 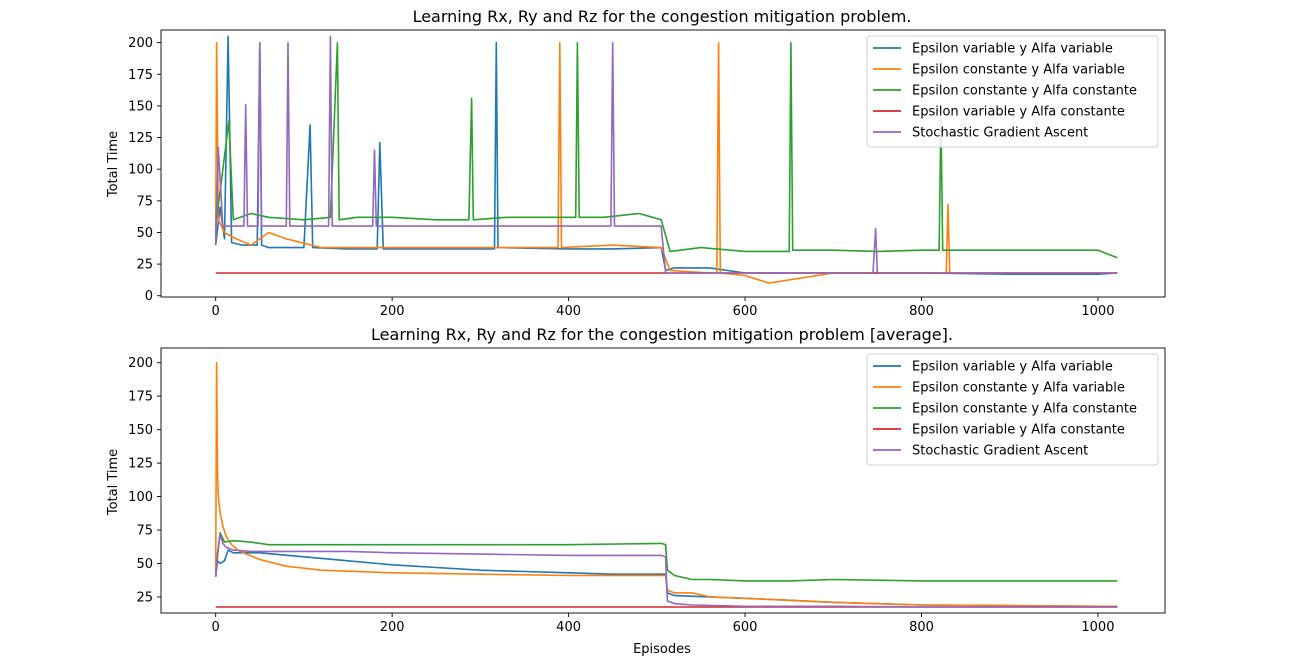 I want to click on y-tick-label: 0, so click(x=149, y=296).